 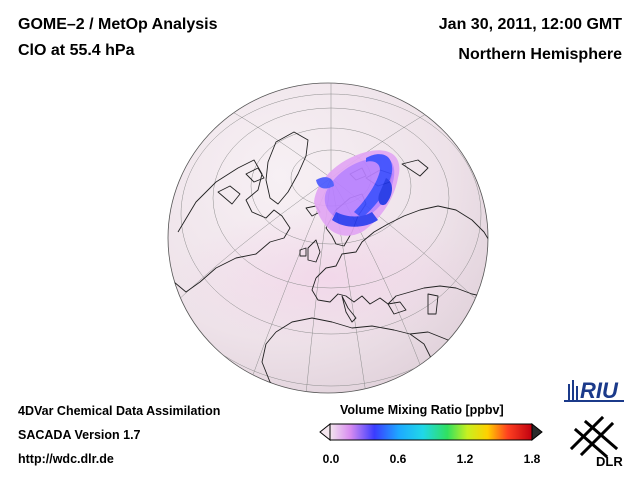 I want to click on riu-text: RIU, so click(x=599, y=390).